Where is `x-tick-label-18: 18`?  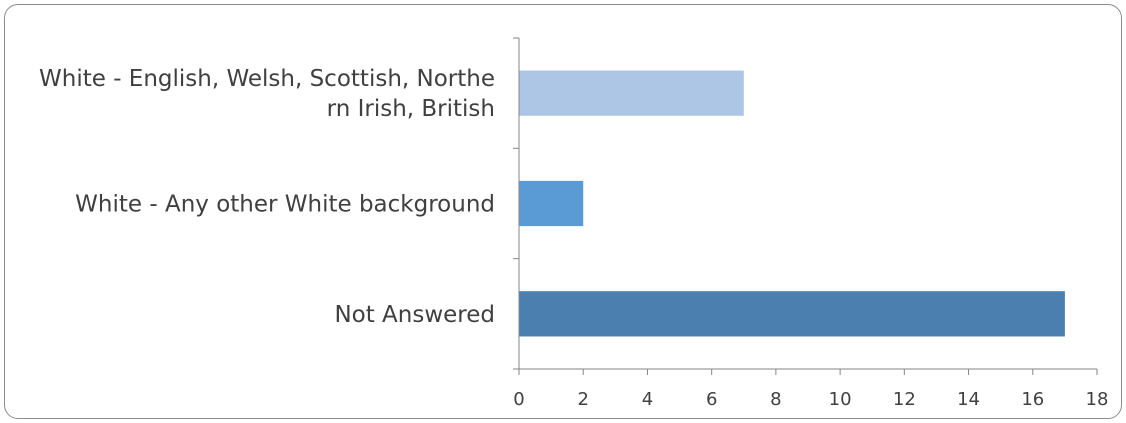 x-tick-label-18: 18 is located at coordinates (1097, 399).